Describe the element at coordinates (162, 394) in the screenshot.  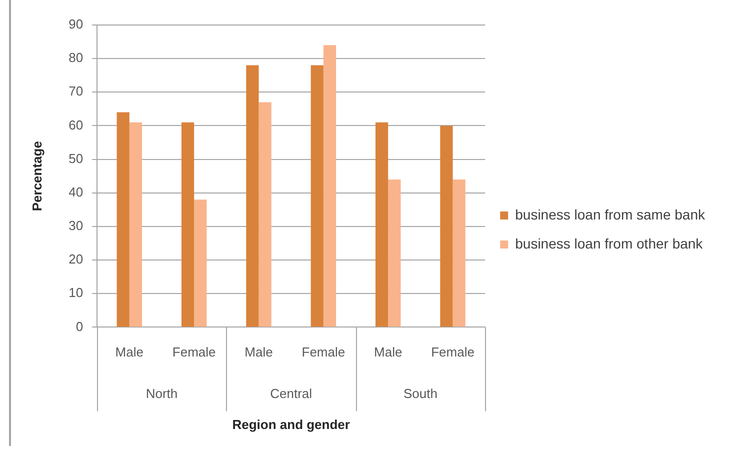
I see `text: North` at that location.